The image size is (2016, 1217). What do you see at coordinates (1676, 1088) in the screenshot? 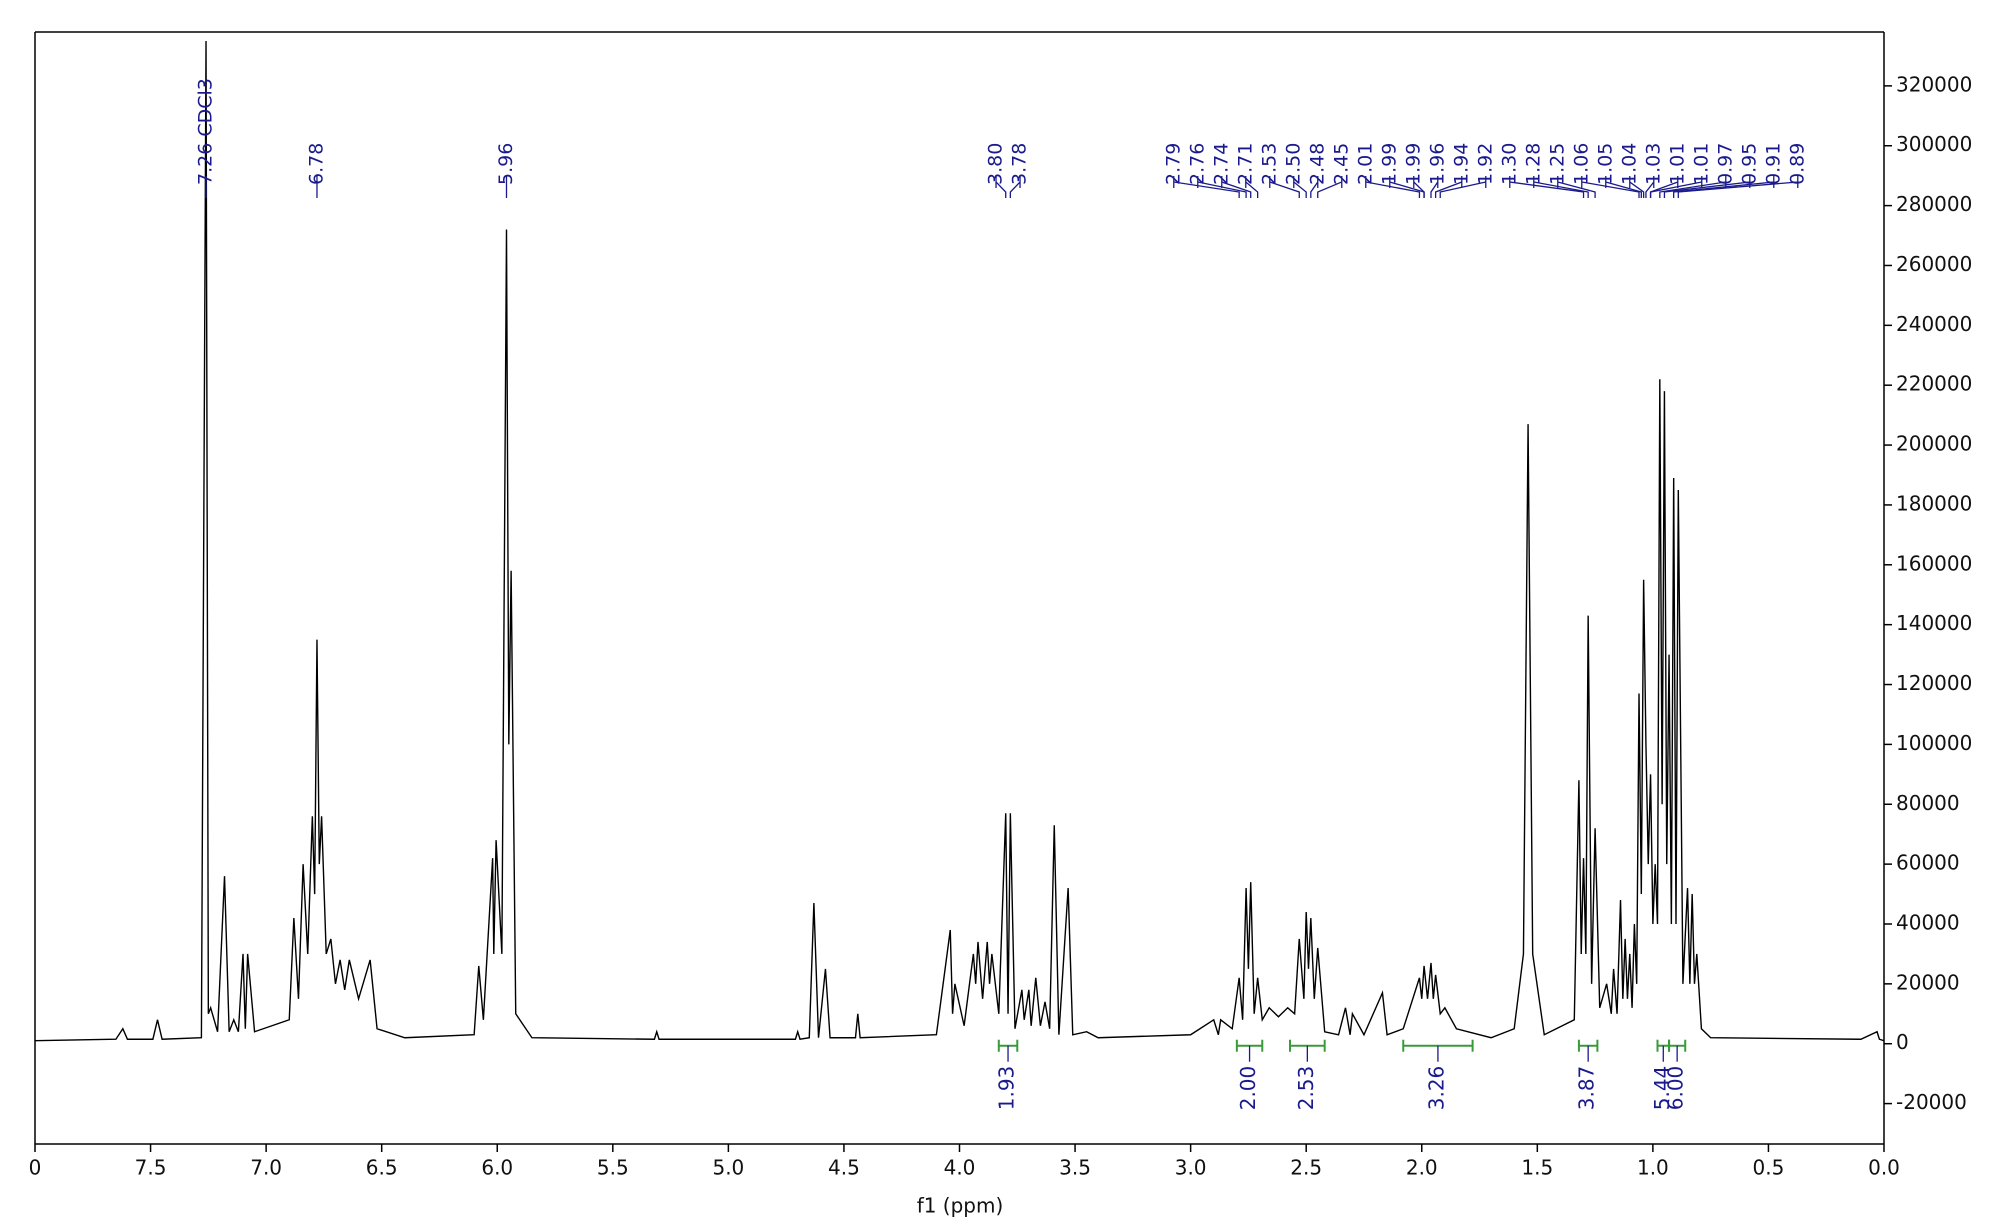
I see `integral-label: 6.00` at bounding box center [1676, 1088].